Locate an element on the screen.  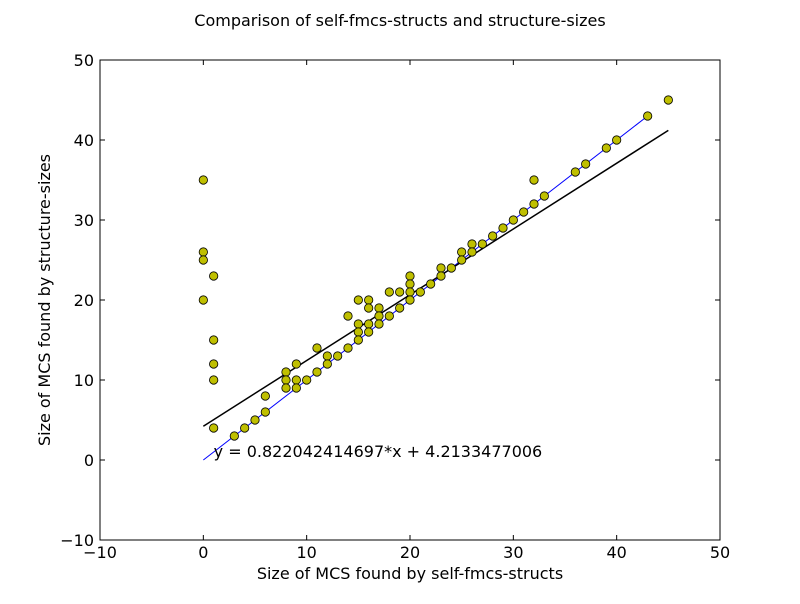
y-tick-label: 30 is located at coordinates (84, 220).